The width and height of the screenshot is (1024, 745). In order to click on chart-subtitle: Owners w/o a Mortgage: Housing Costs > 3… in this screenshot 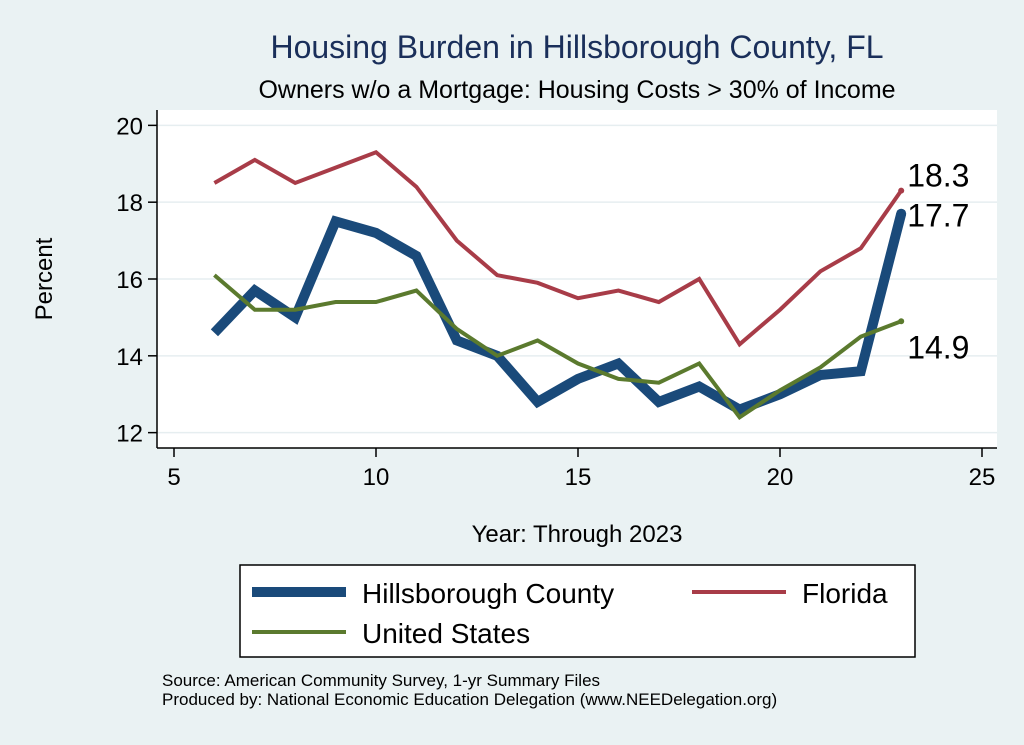, I will do `click(576, 90)`.